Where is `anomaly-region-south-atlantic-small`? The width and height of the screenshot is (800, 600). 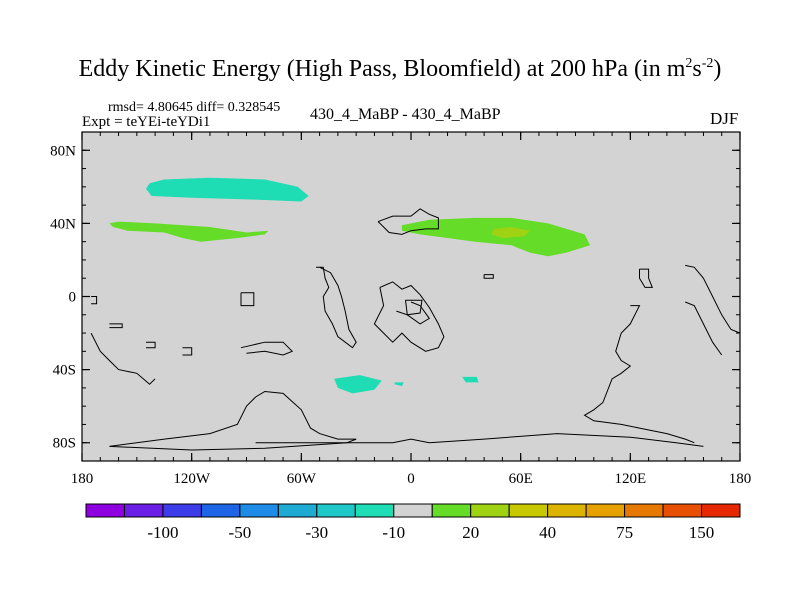
anomaly-region-south-atlantic-small is located at coordinates (399, 384).